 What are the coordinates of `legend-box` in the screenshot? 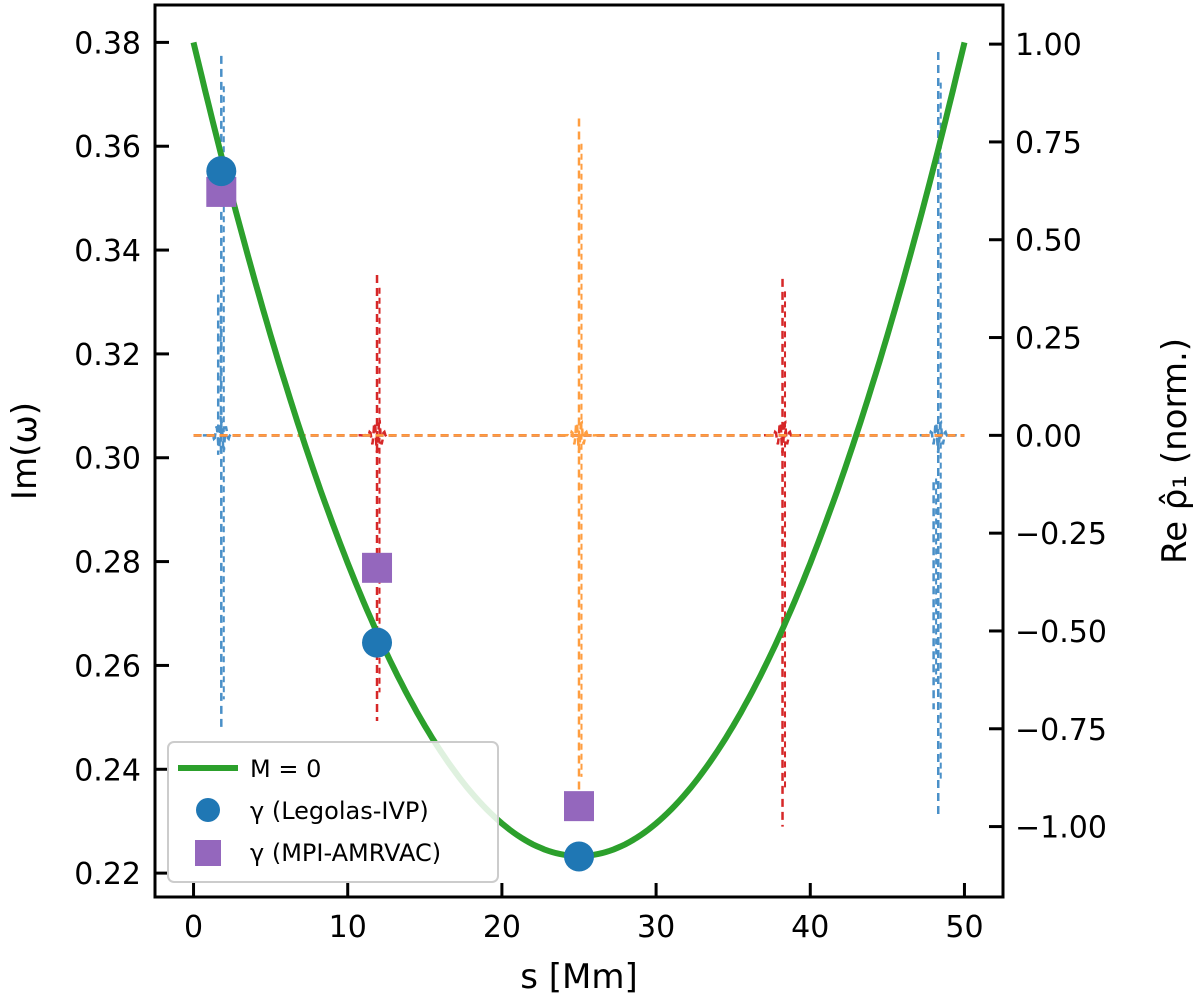 It's located at (333, 812).